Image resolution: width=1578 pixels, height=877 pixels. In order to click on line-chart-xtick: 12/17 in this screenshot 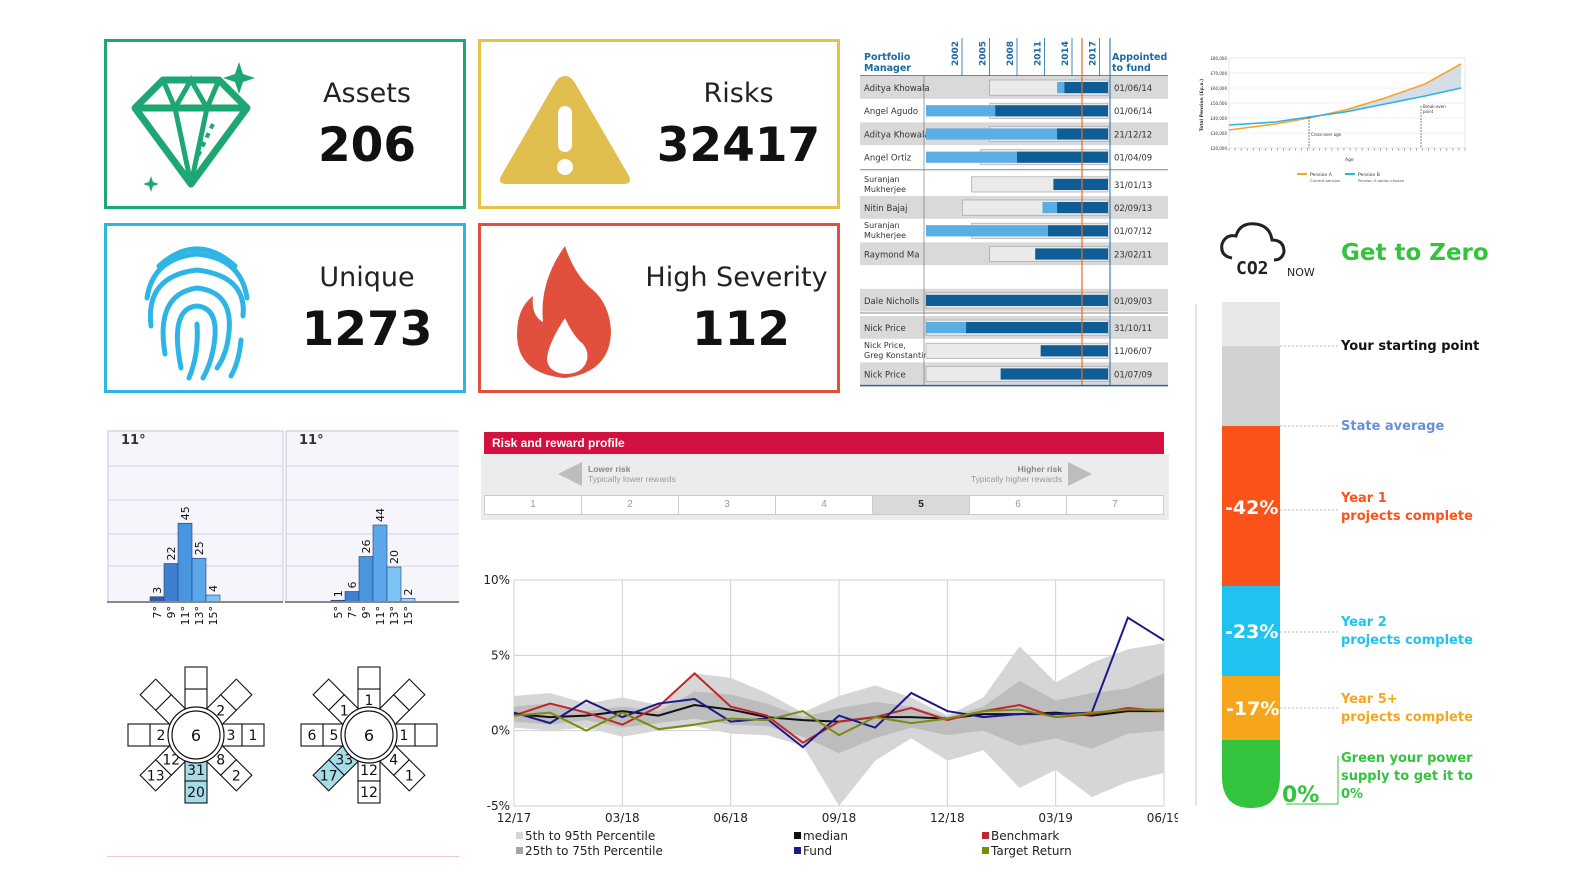, I will do `click(514, 818)`.